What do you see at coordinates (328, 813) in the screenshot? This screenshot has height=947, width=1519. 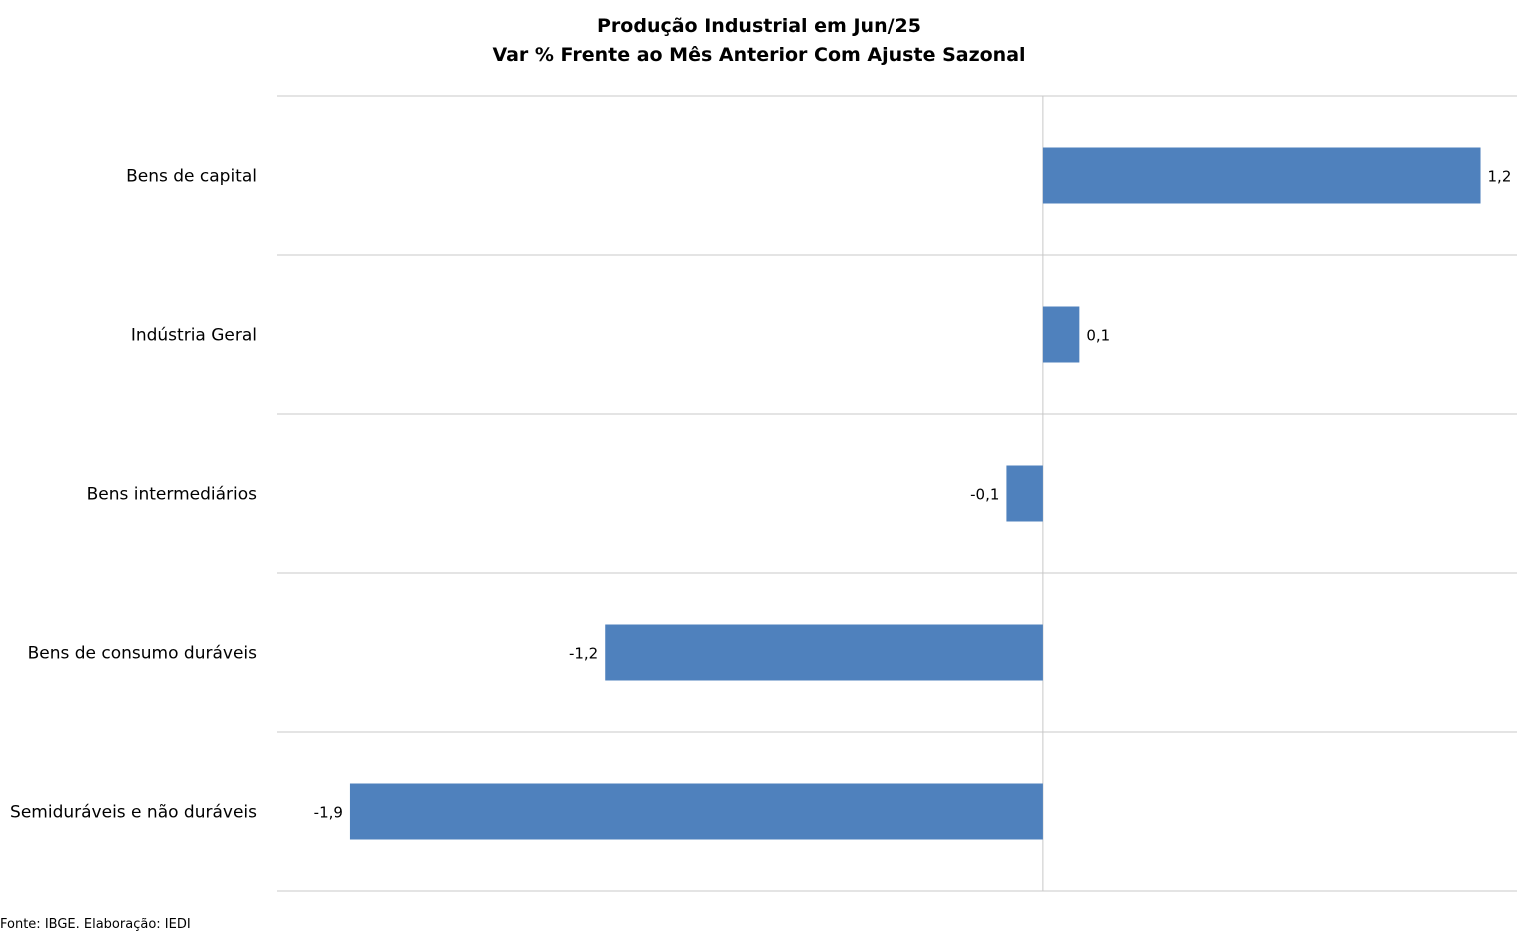 I see `data-label: -1,9` at bounding box center [328, 813].